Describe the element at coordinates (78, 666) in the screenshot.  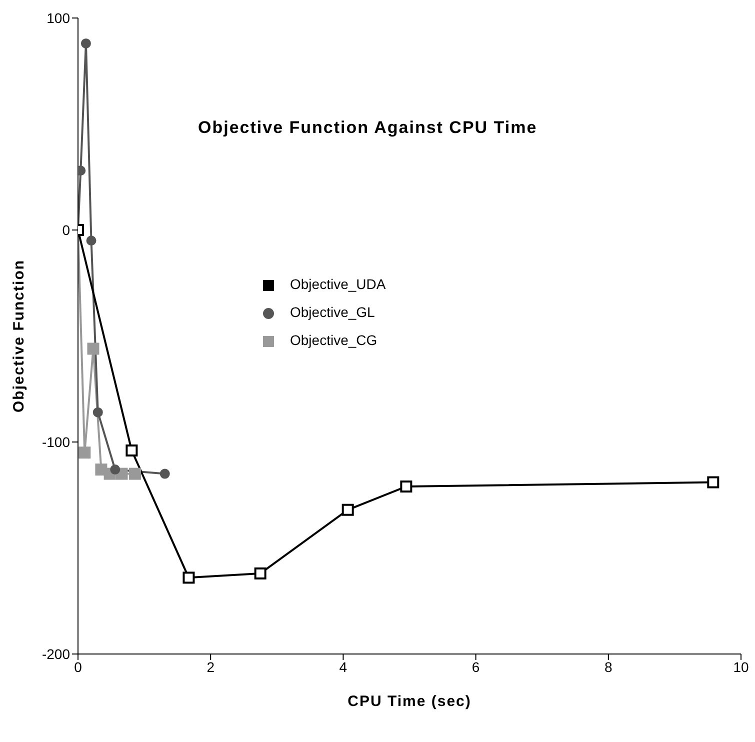
I see `x-tick-label: 0` at that location.